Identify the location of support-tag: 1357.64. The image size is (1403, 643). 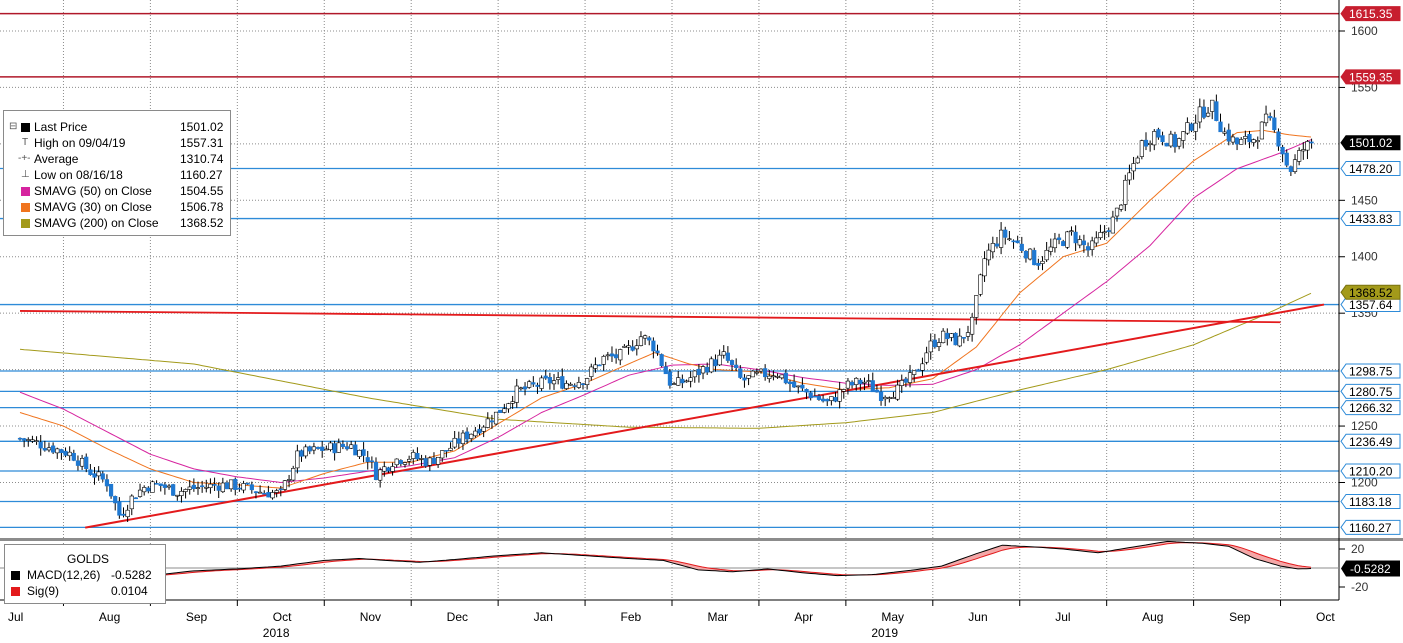
(1370, 304).